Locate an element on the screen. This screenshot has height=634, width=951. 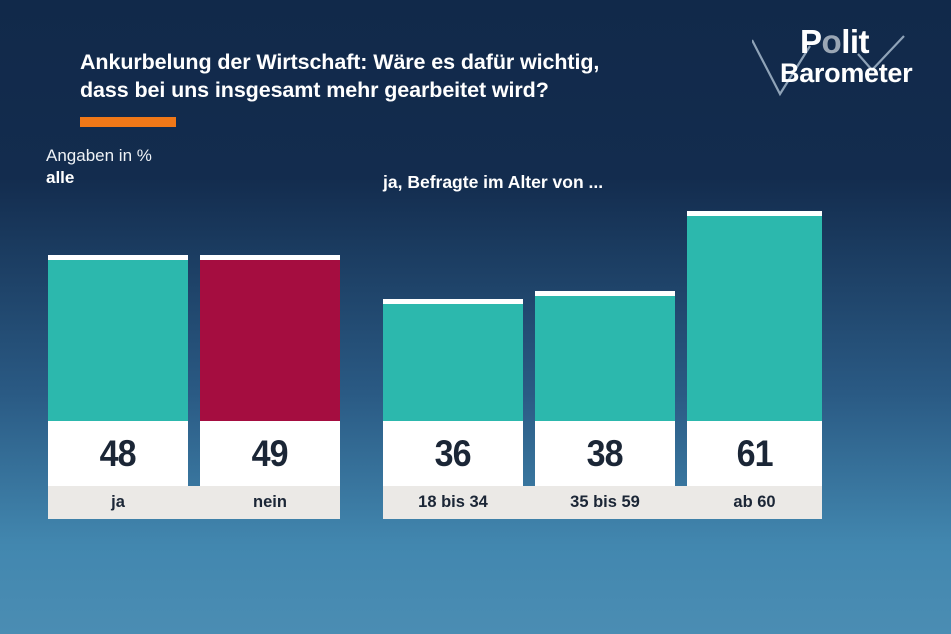
logo-word-barometer: Barometer is located at coordinates (846, 73).